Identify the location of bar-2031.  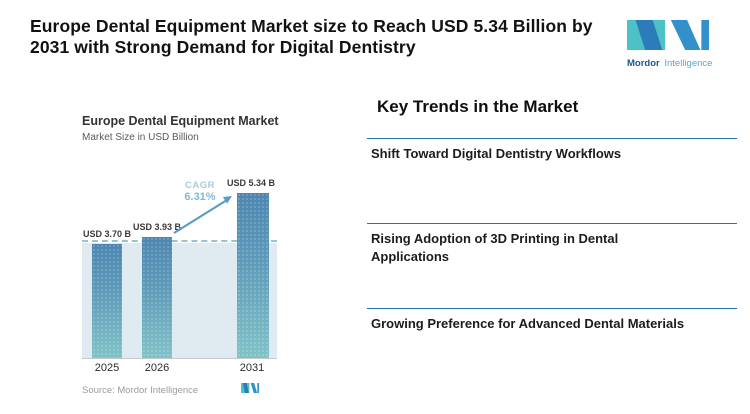
(253, 276).